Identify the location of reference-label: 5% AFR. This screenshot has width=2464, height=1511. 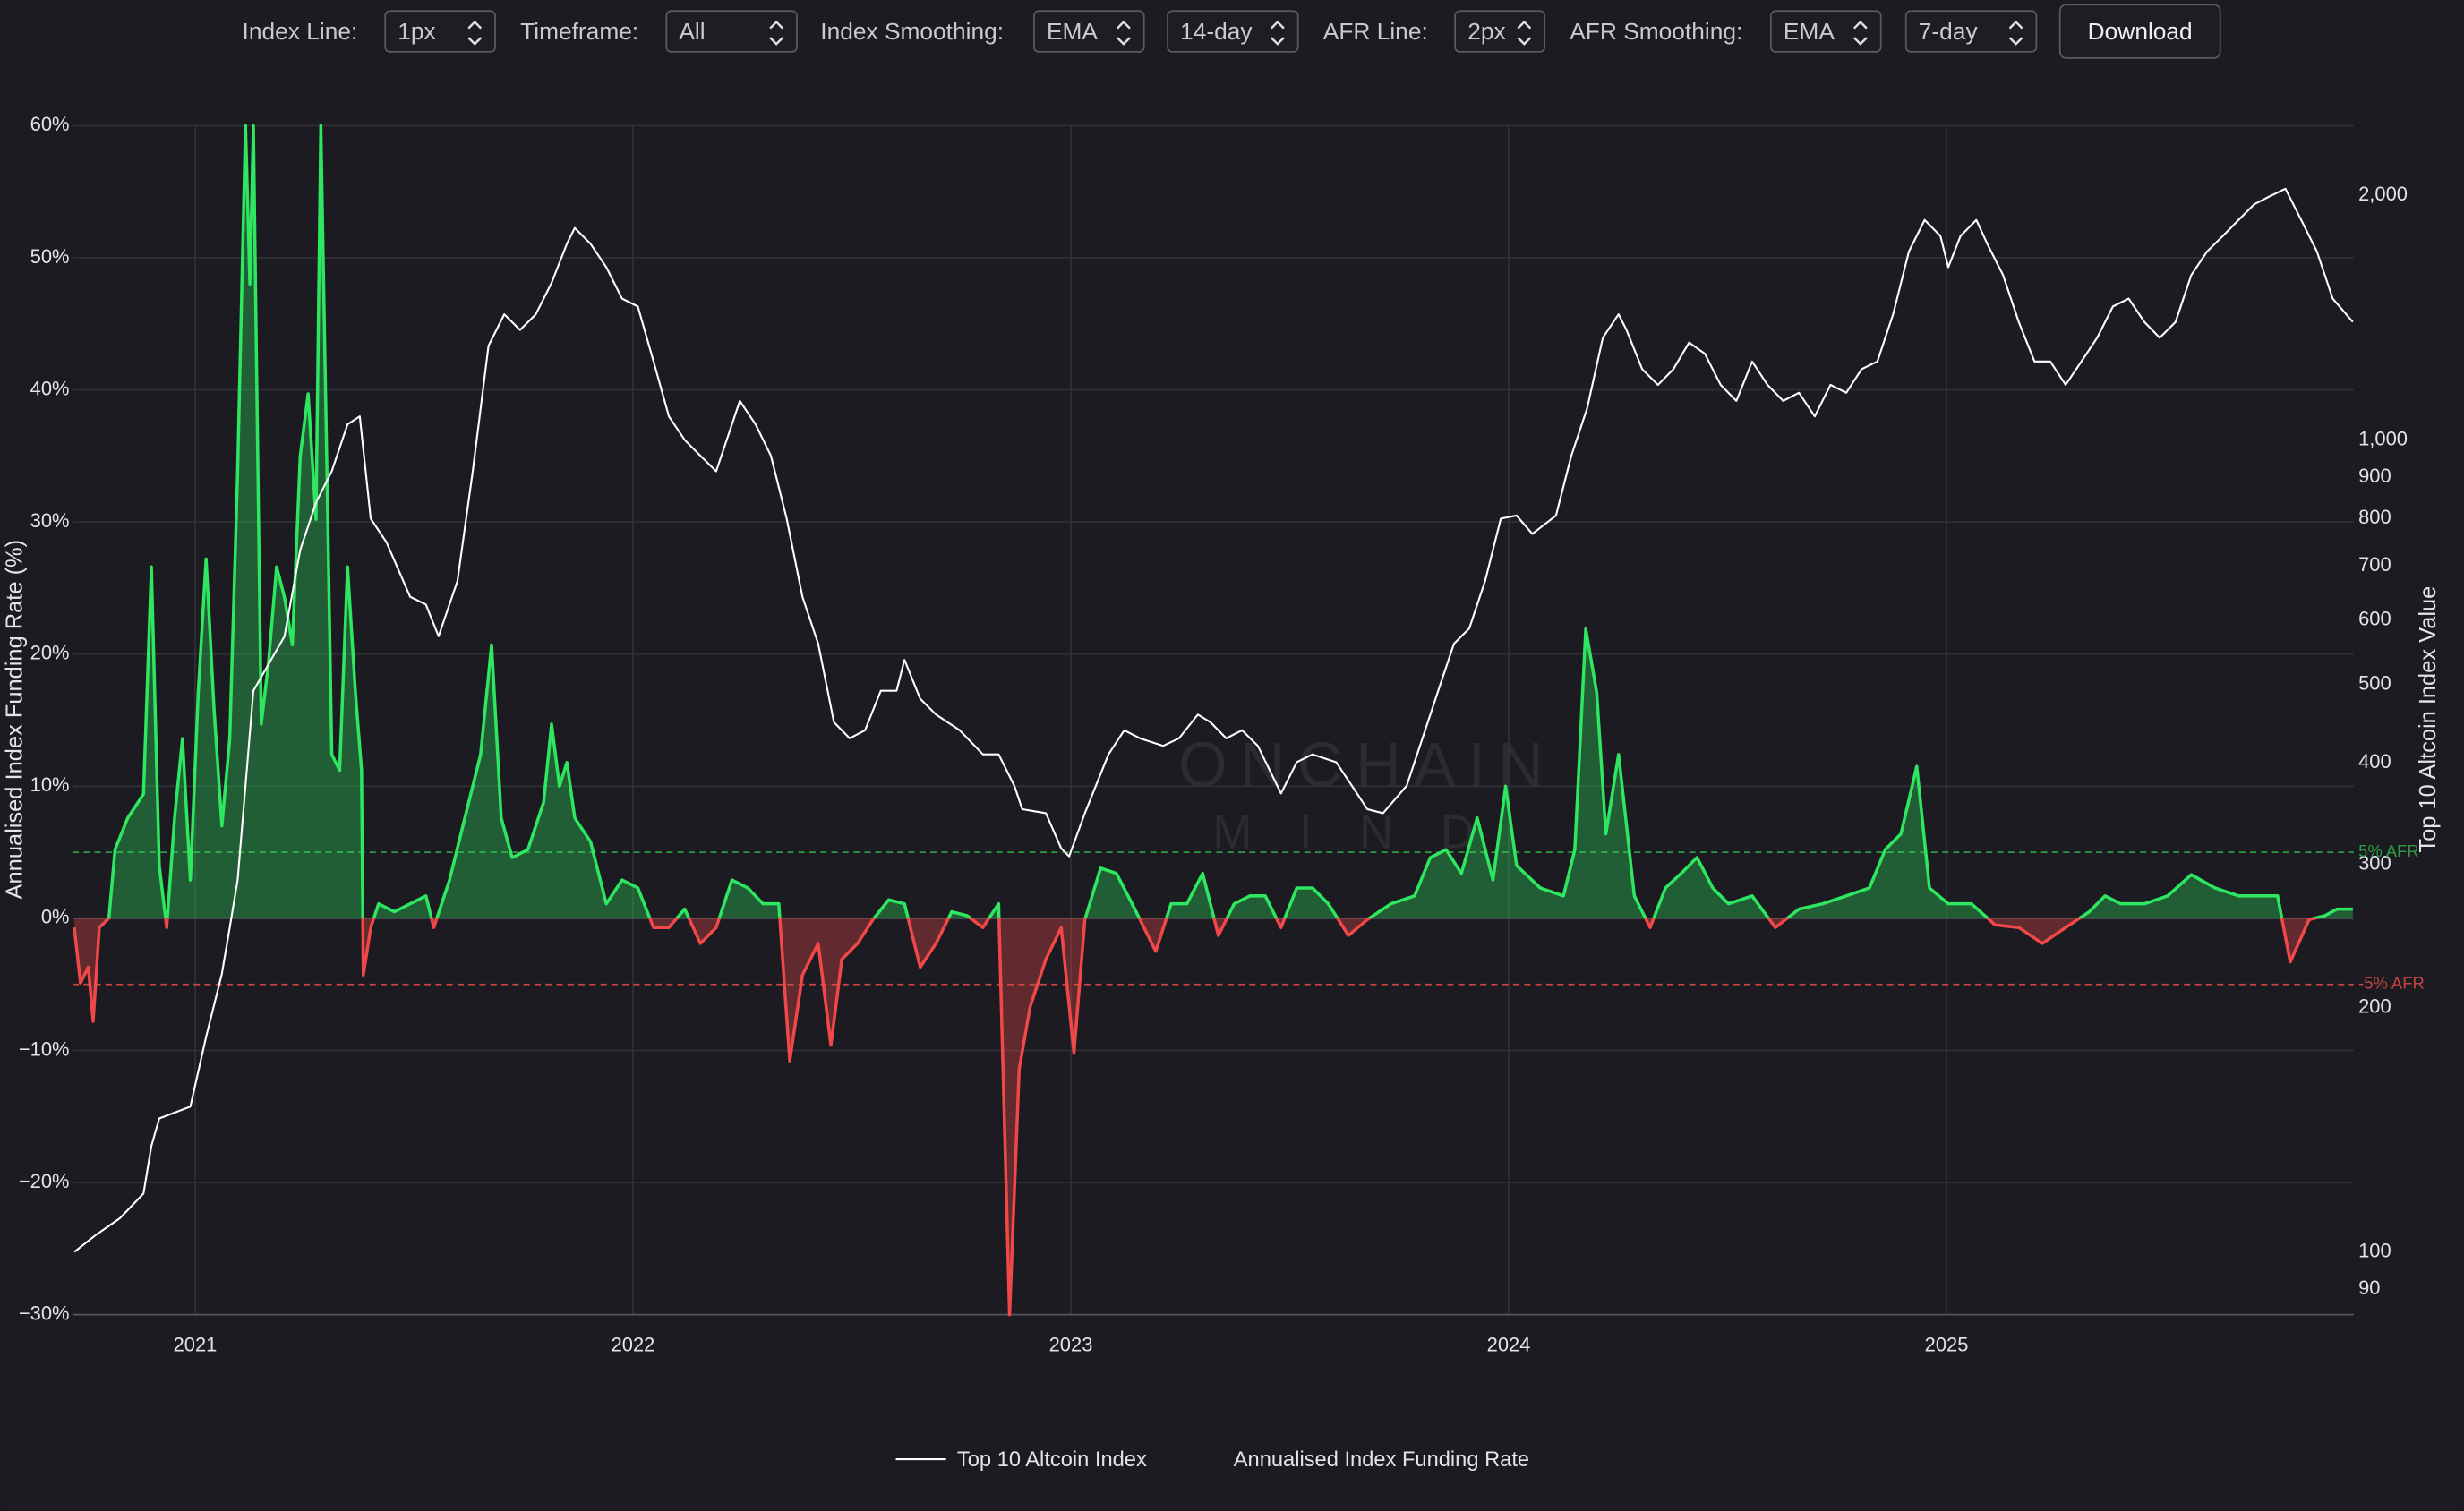
(2388, 851).